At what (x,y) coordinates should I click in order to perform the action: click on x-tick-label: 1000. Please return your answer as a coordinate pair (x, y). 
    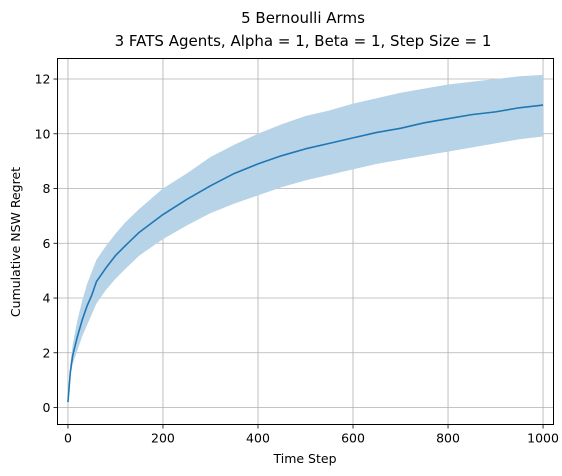
    Looking at the image, I should click on (543, 438).